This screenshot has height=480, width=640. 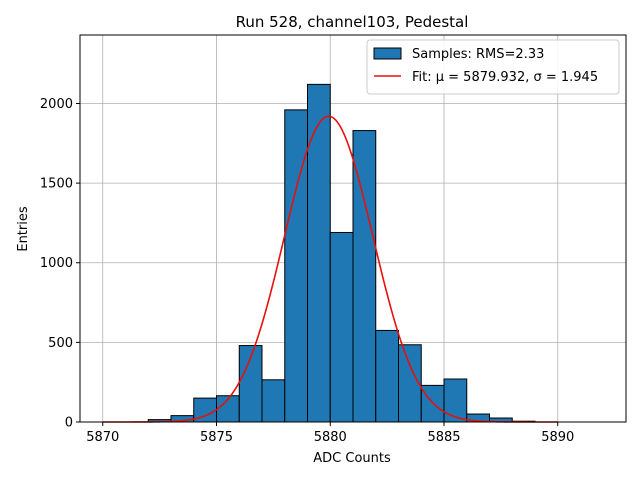 What do you see at coordinates (443, 437) in the screenshot?
I see `x-tick-label: 5885` at bounding box center [443, 437].